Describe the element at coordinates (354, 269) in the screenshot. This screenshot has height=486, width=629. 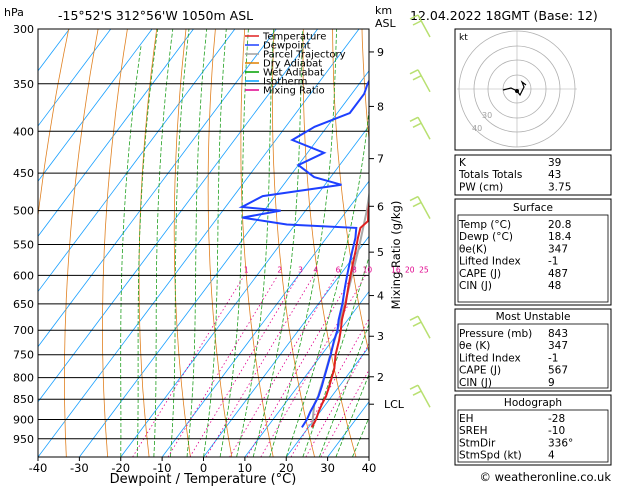
I see `mixing-ratio-tick-label: 8` at that location.